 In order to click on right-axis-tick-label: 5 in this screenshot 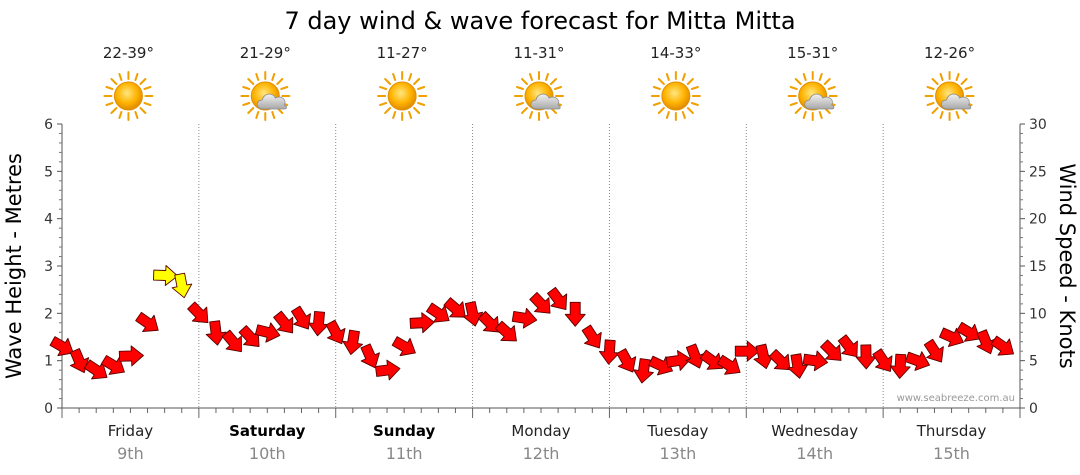, I will do `click(1033, 362)`.